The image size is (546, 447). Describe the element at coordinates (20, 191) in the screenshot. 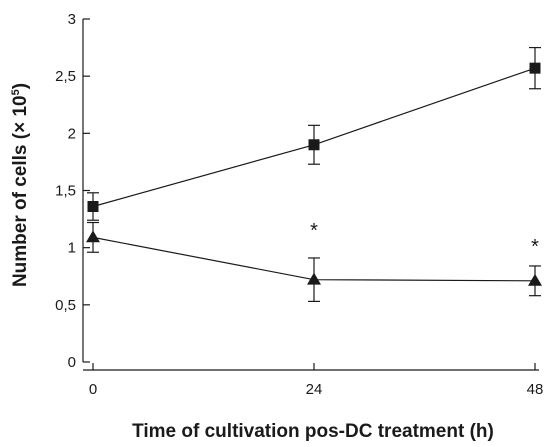

I see `y-axis-title-prefix: Number of cells (× 10` at that location.